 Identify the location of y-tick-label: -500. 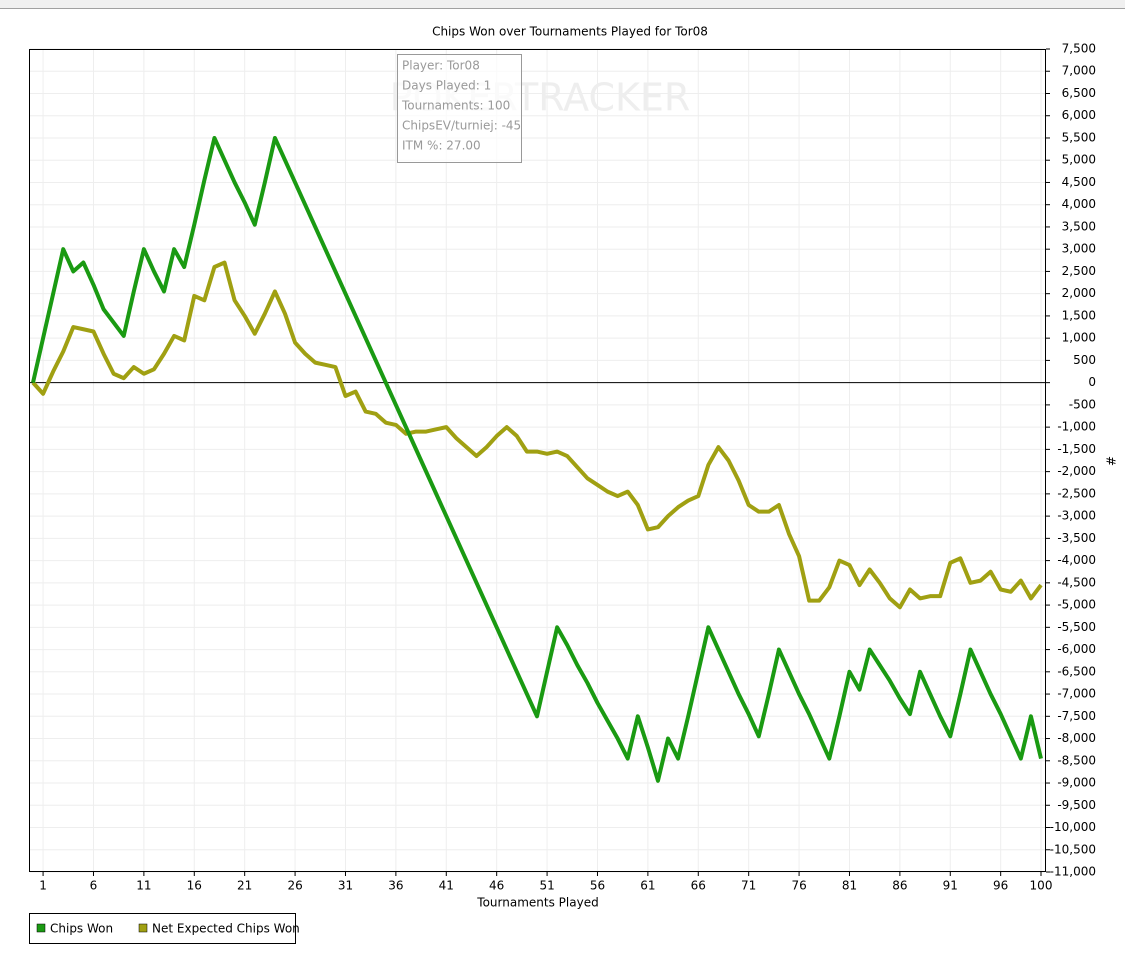
(1082, 404).